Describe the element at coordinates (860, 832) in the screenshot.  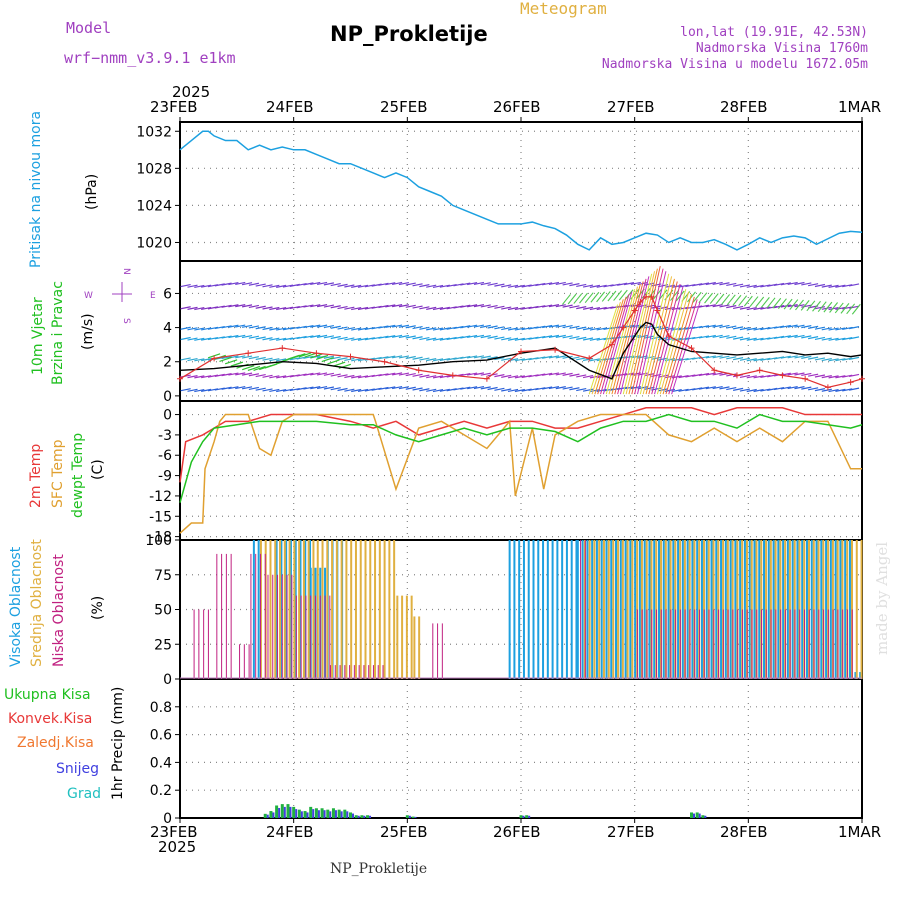
I see `time-label-bottom-6: 1MAR` at that location.